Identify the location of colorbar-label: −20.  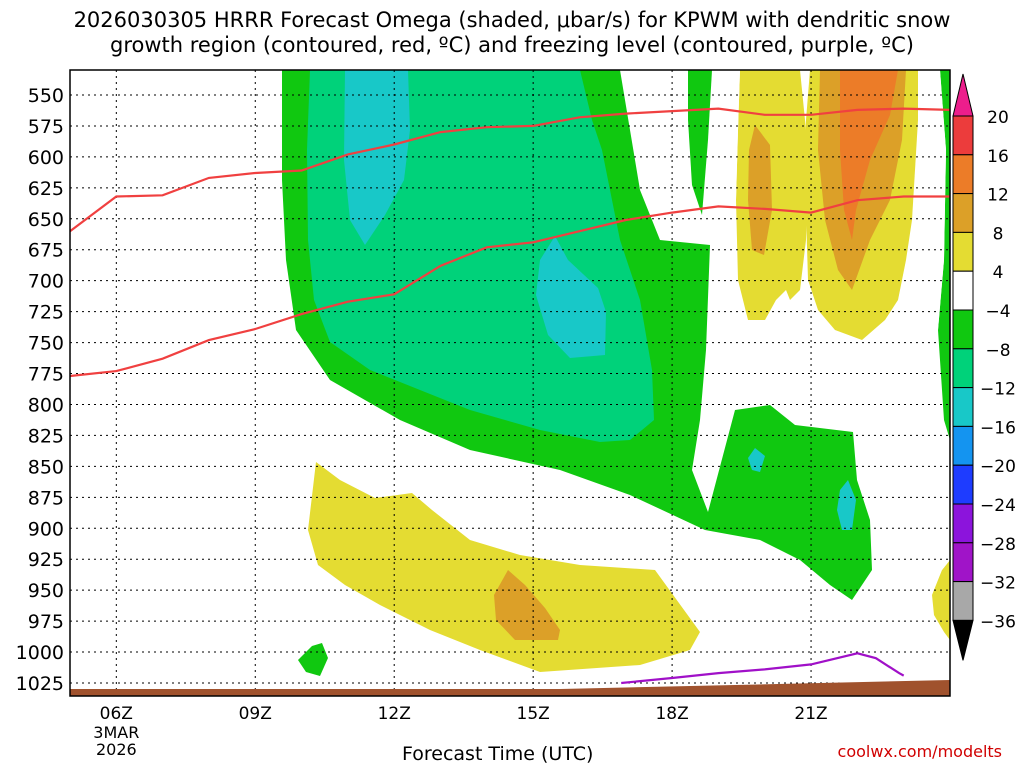
(998, 467).